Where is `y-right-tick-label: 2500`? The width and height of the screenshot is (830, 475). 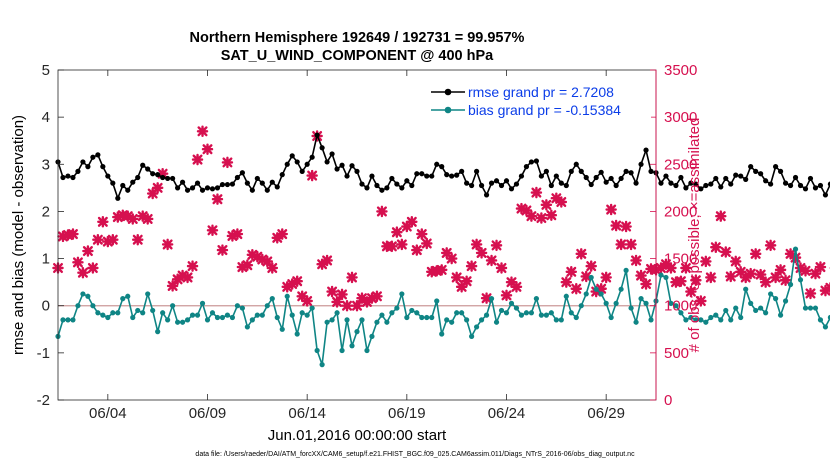
y-right-tick-label: 2500 is located at coordinates (680, 164).